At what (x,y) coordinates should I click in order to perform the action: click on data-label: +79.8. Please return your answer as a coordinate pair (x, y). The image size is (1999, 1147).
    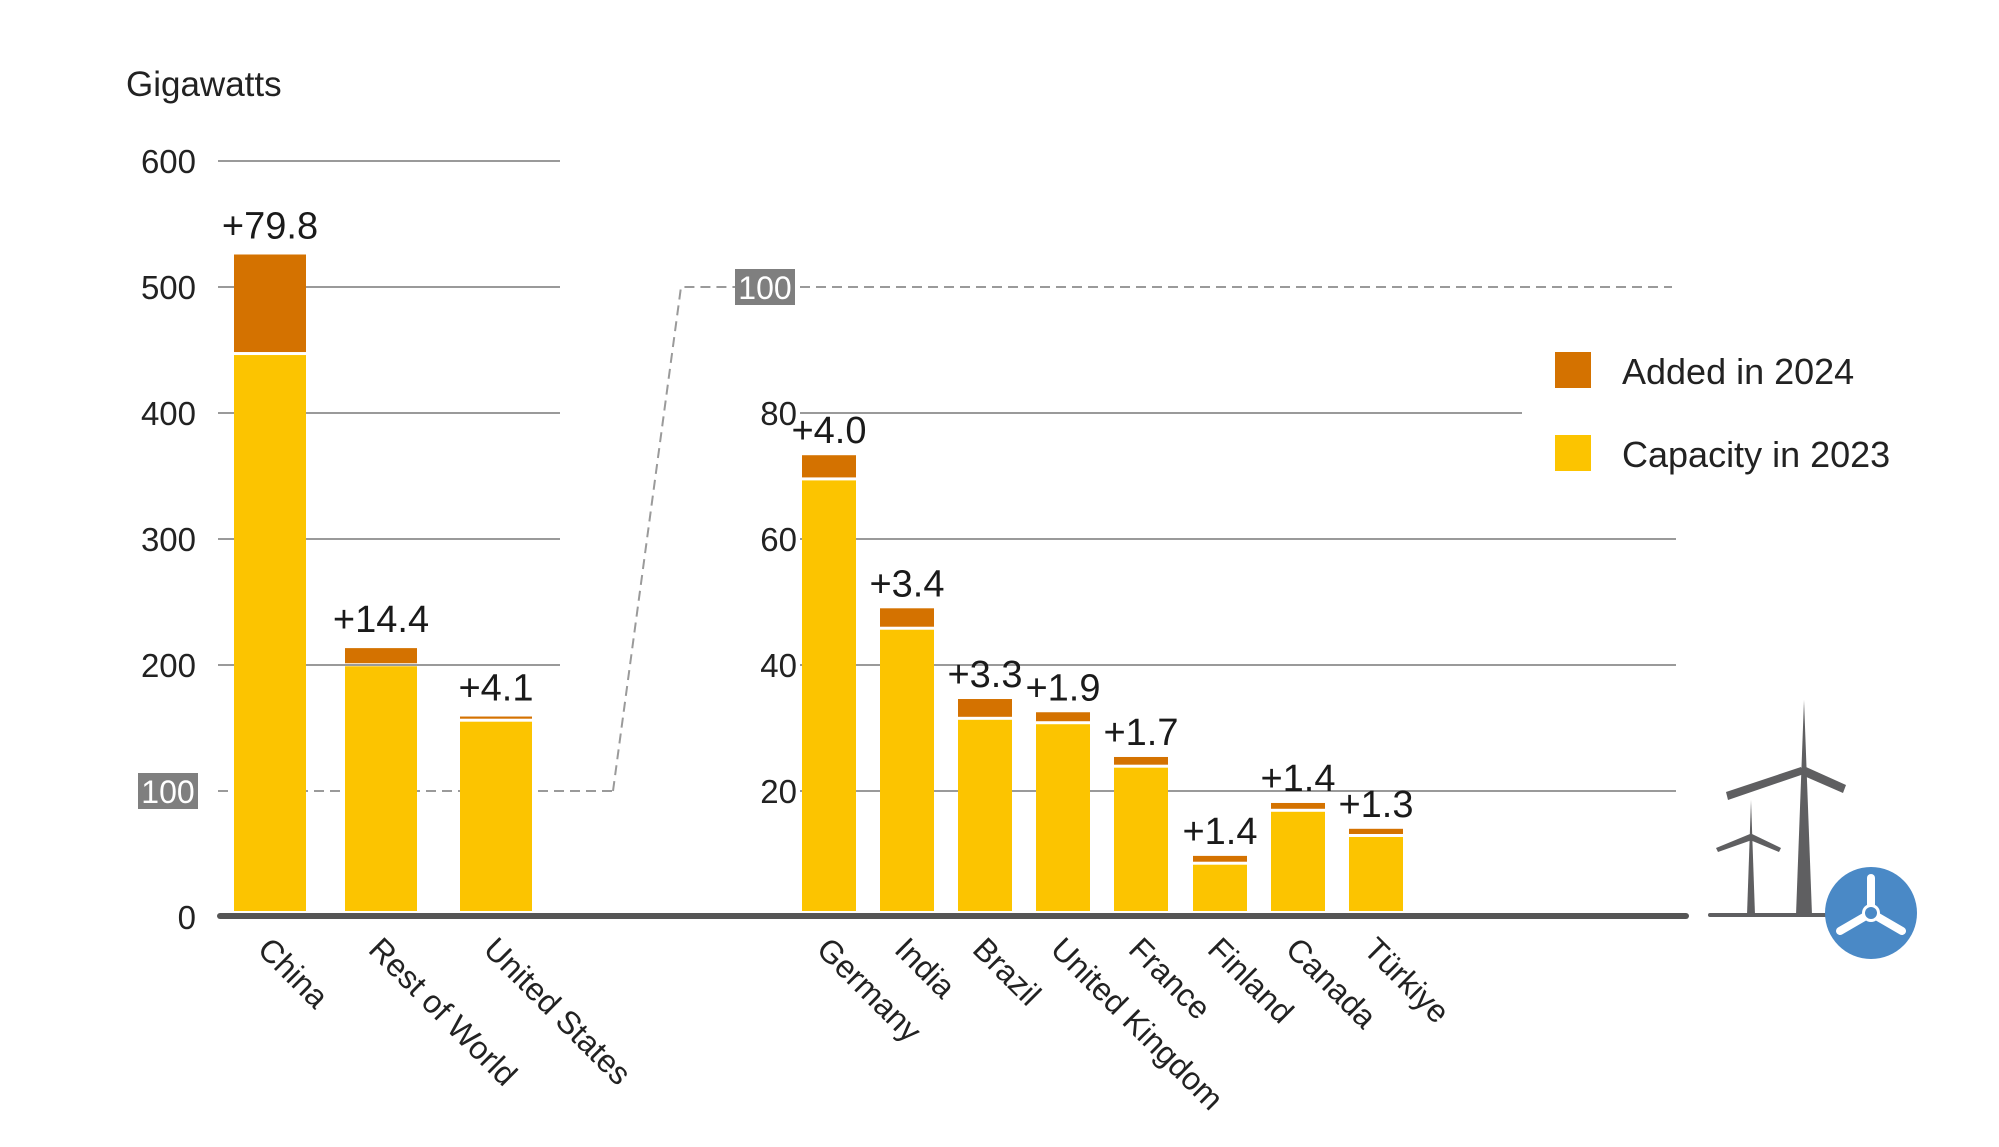
    Looking at the image, I should click on (270, 226).